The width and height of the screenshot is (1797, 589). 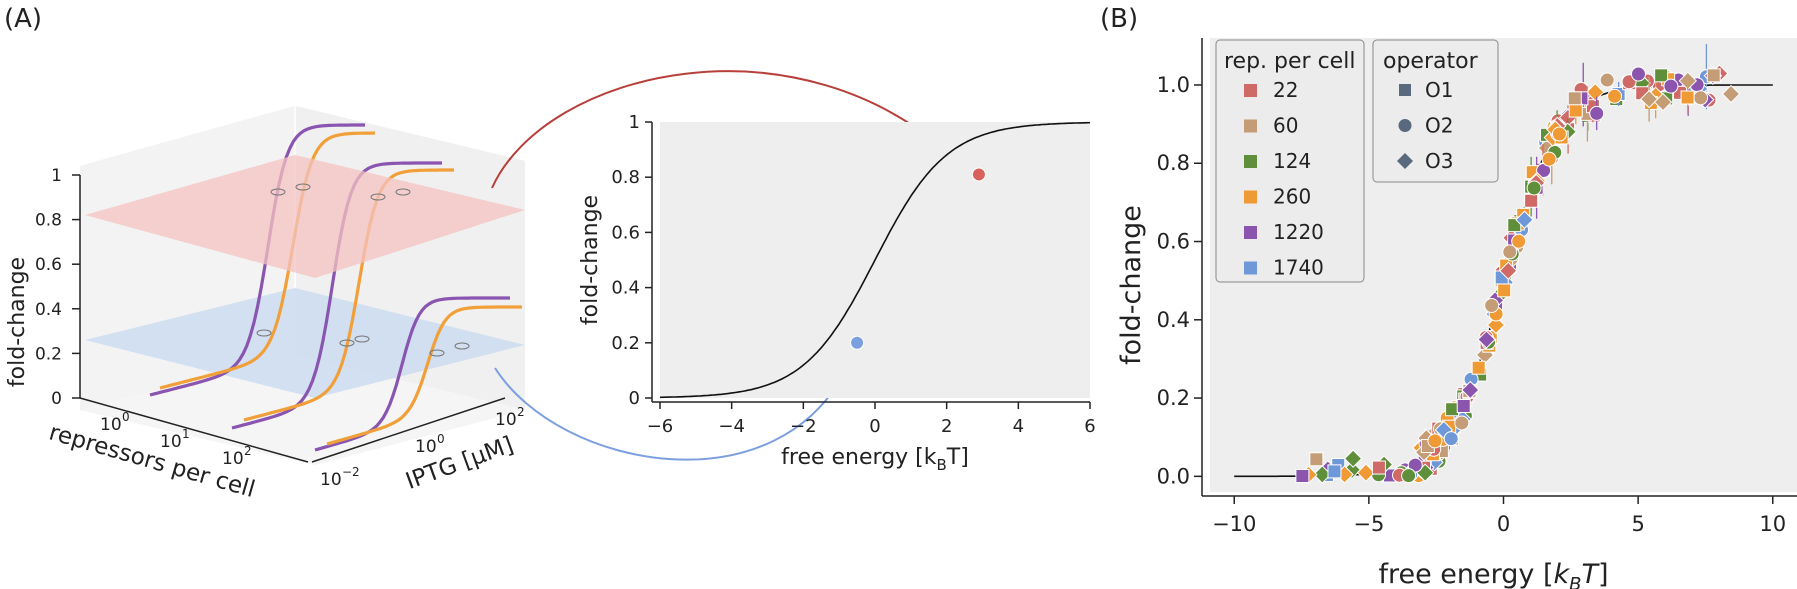 What do you see at coordinates (1285, 126) in the screenshot?
I see `legend-label: 60` at bounding box center [1285, 126].